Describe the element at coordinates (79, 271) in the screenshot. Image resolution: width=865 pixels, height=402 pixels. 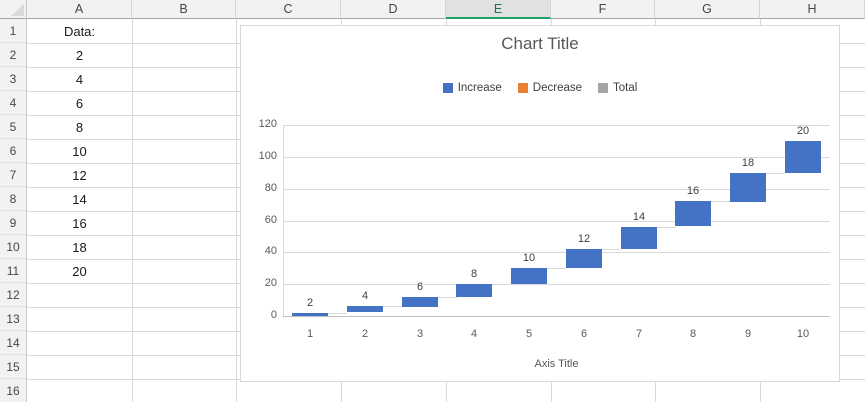
I see `cell-a11: 20` at that location.